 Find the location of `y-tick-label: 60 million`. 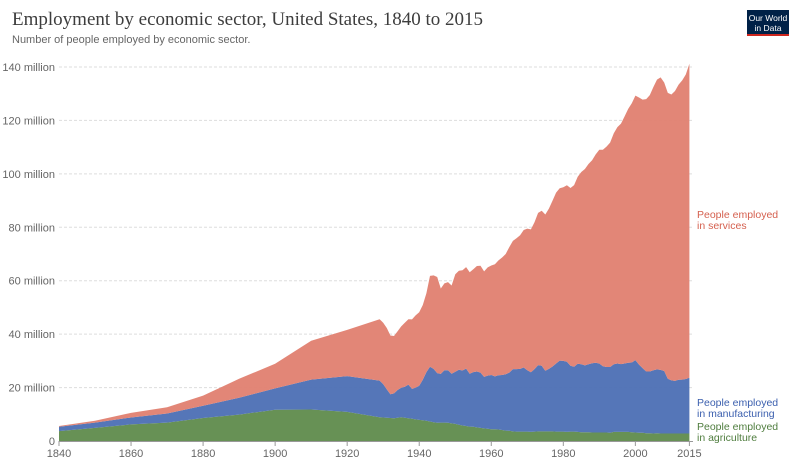

y-tick-label: 60 million is located at coordinates (32, 282).